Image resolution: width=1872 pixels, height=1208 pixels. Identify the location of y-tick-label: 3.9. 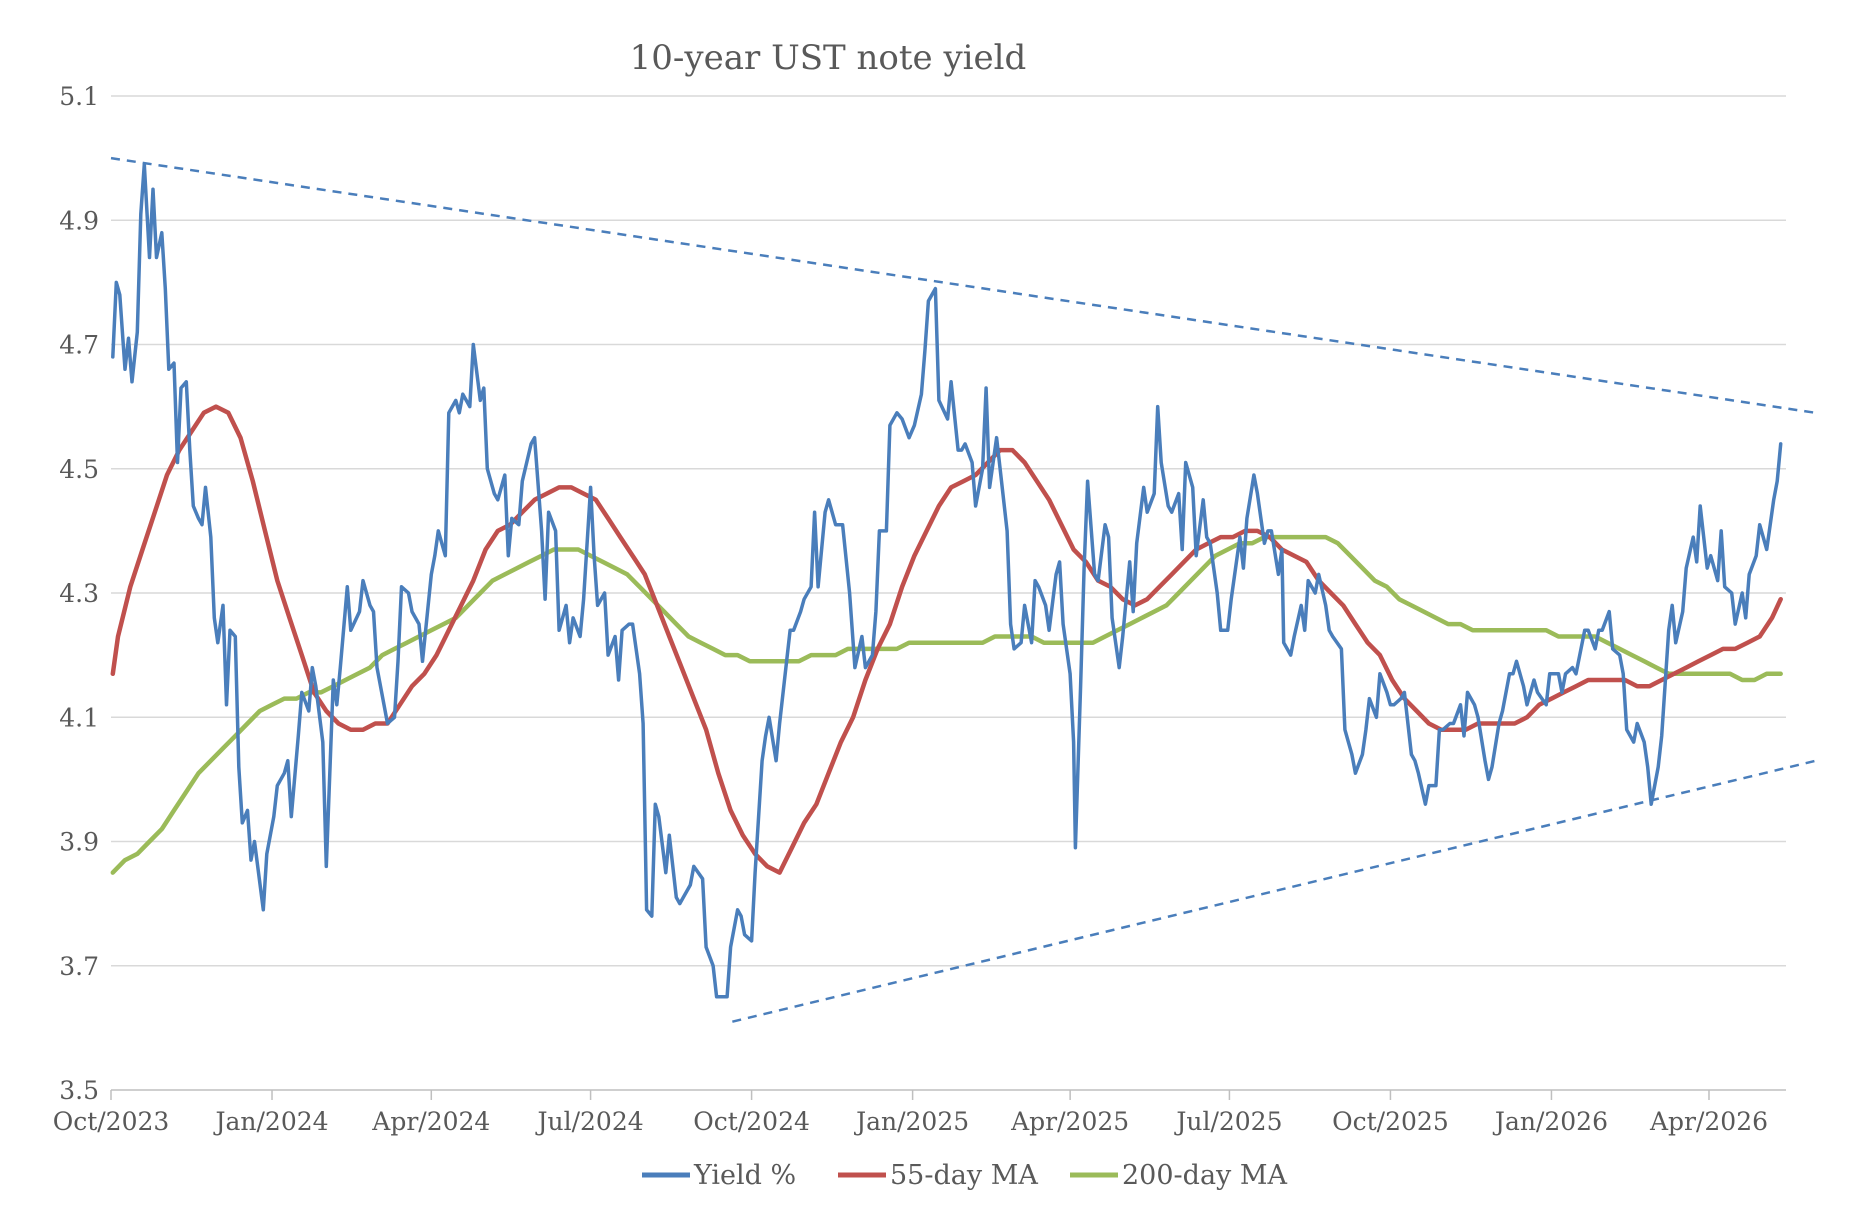
(79, 842).